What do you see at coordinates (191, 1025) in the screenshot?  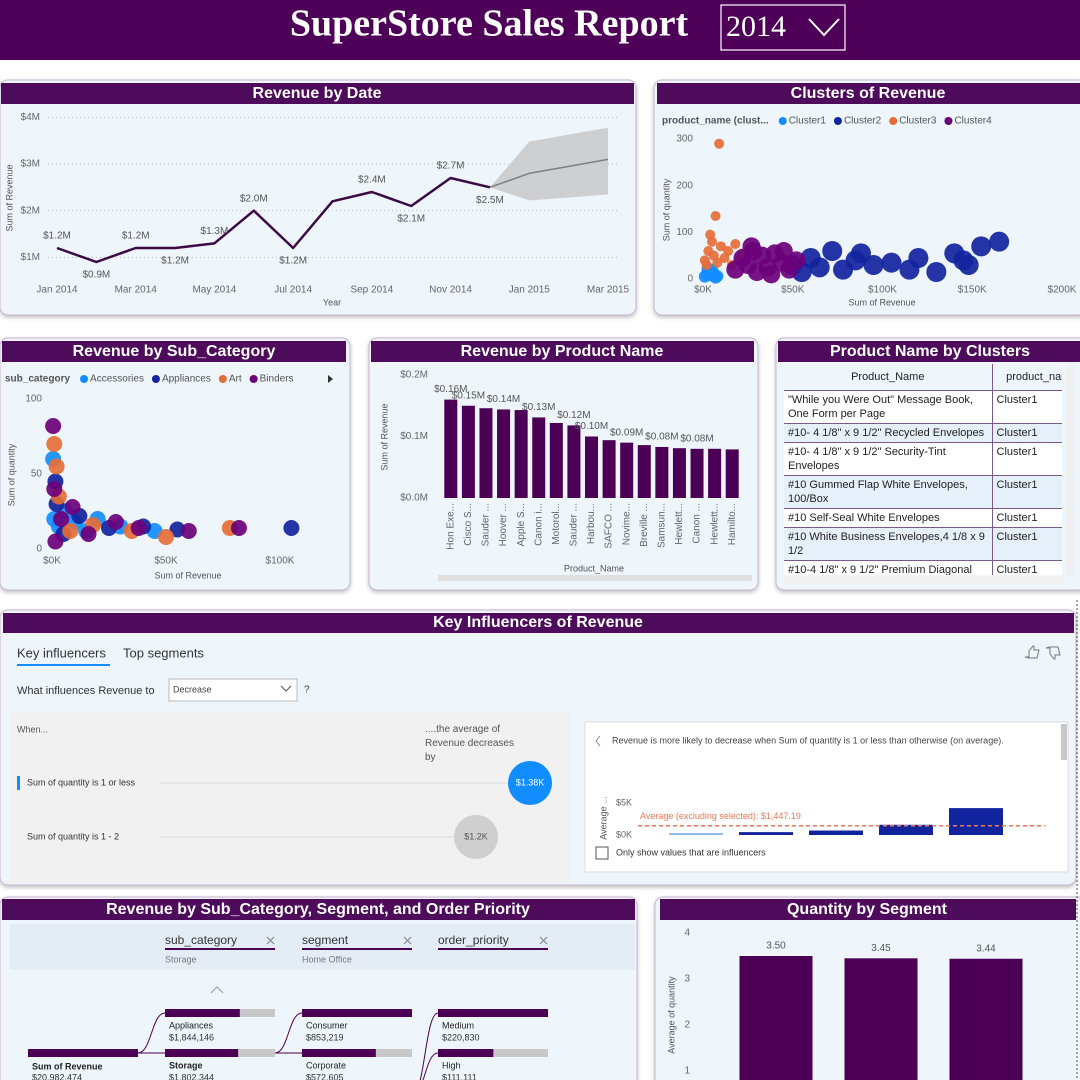 I see `decomp-node-label: Appliances` at bounding box center [191, 1025].